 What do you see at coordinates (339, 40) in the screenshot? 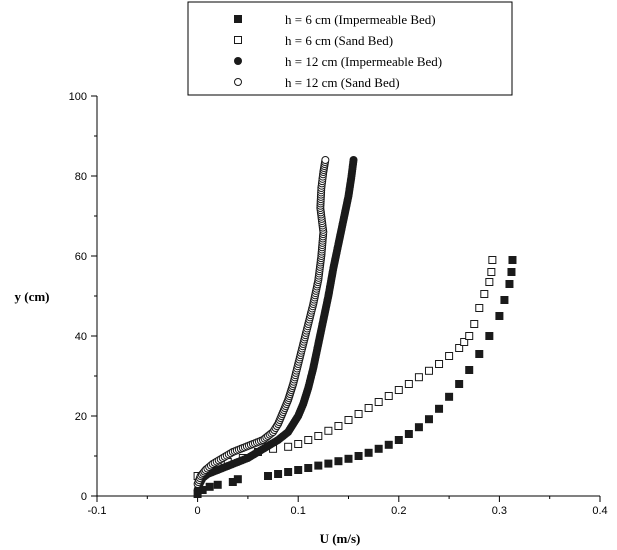
I see `legend-label: h = 6 cm (Sand Bed)` at bounding box center [339, 40].